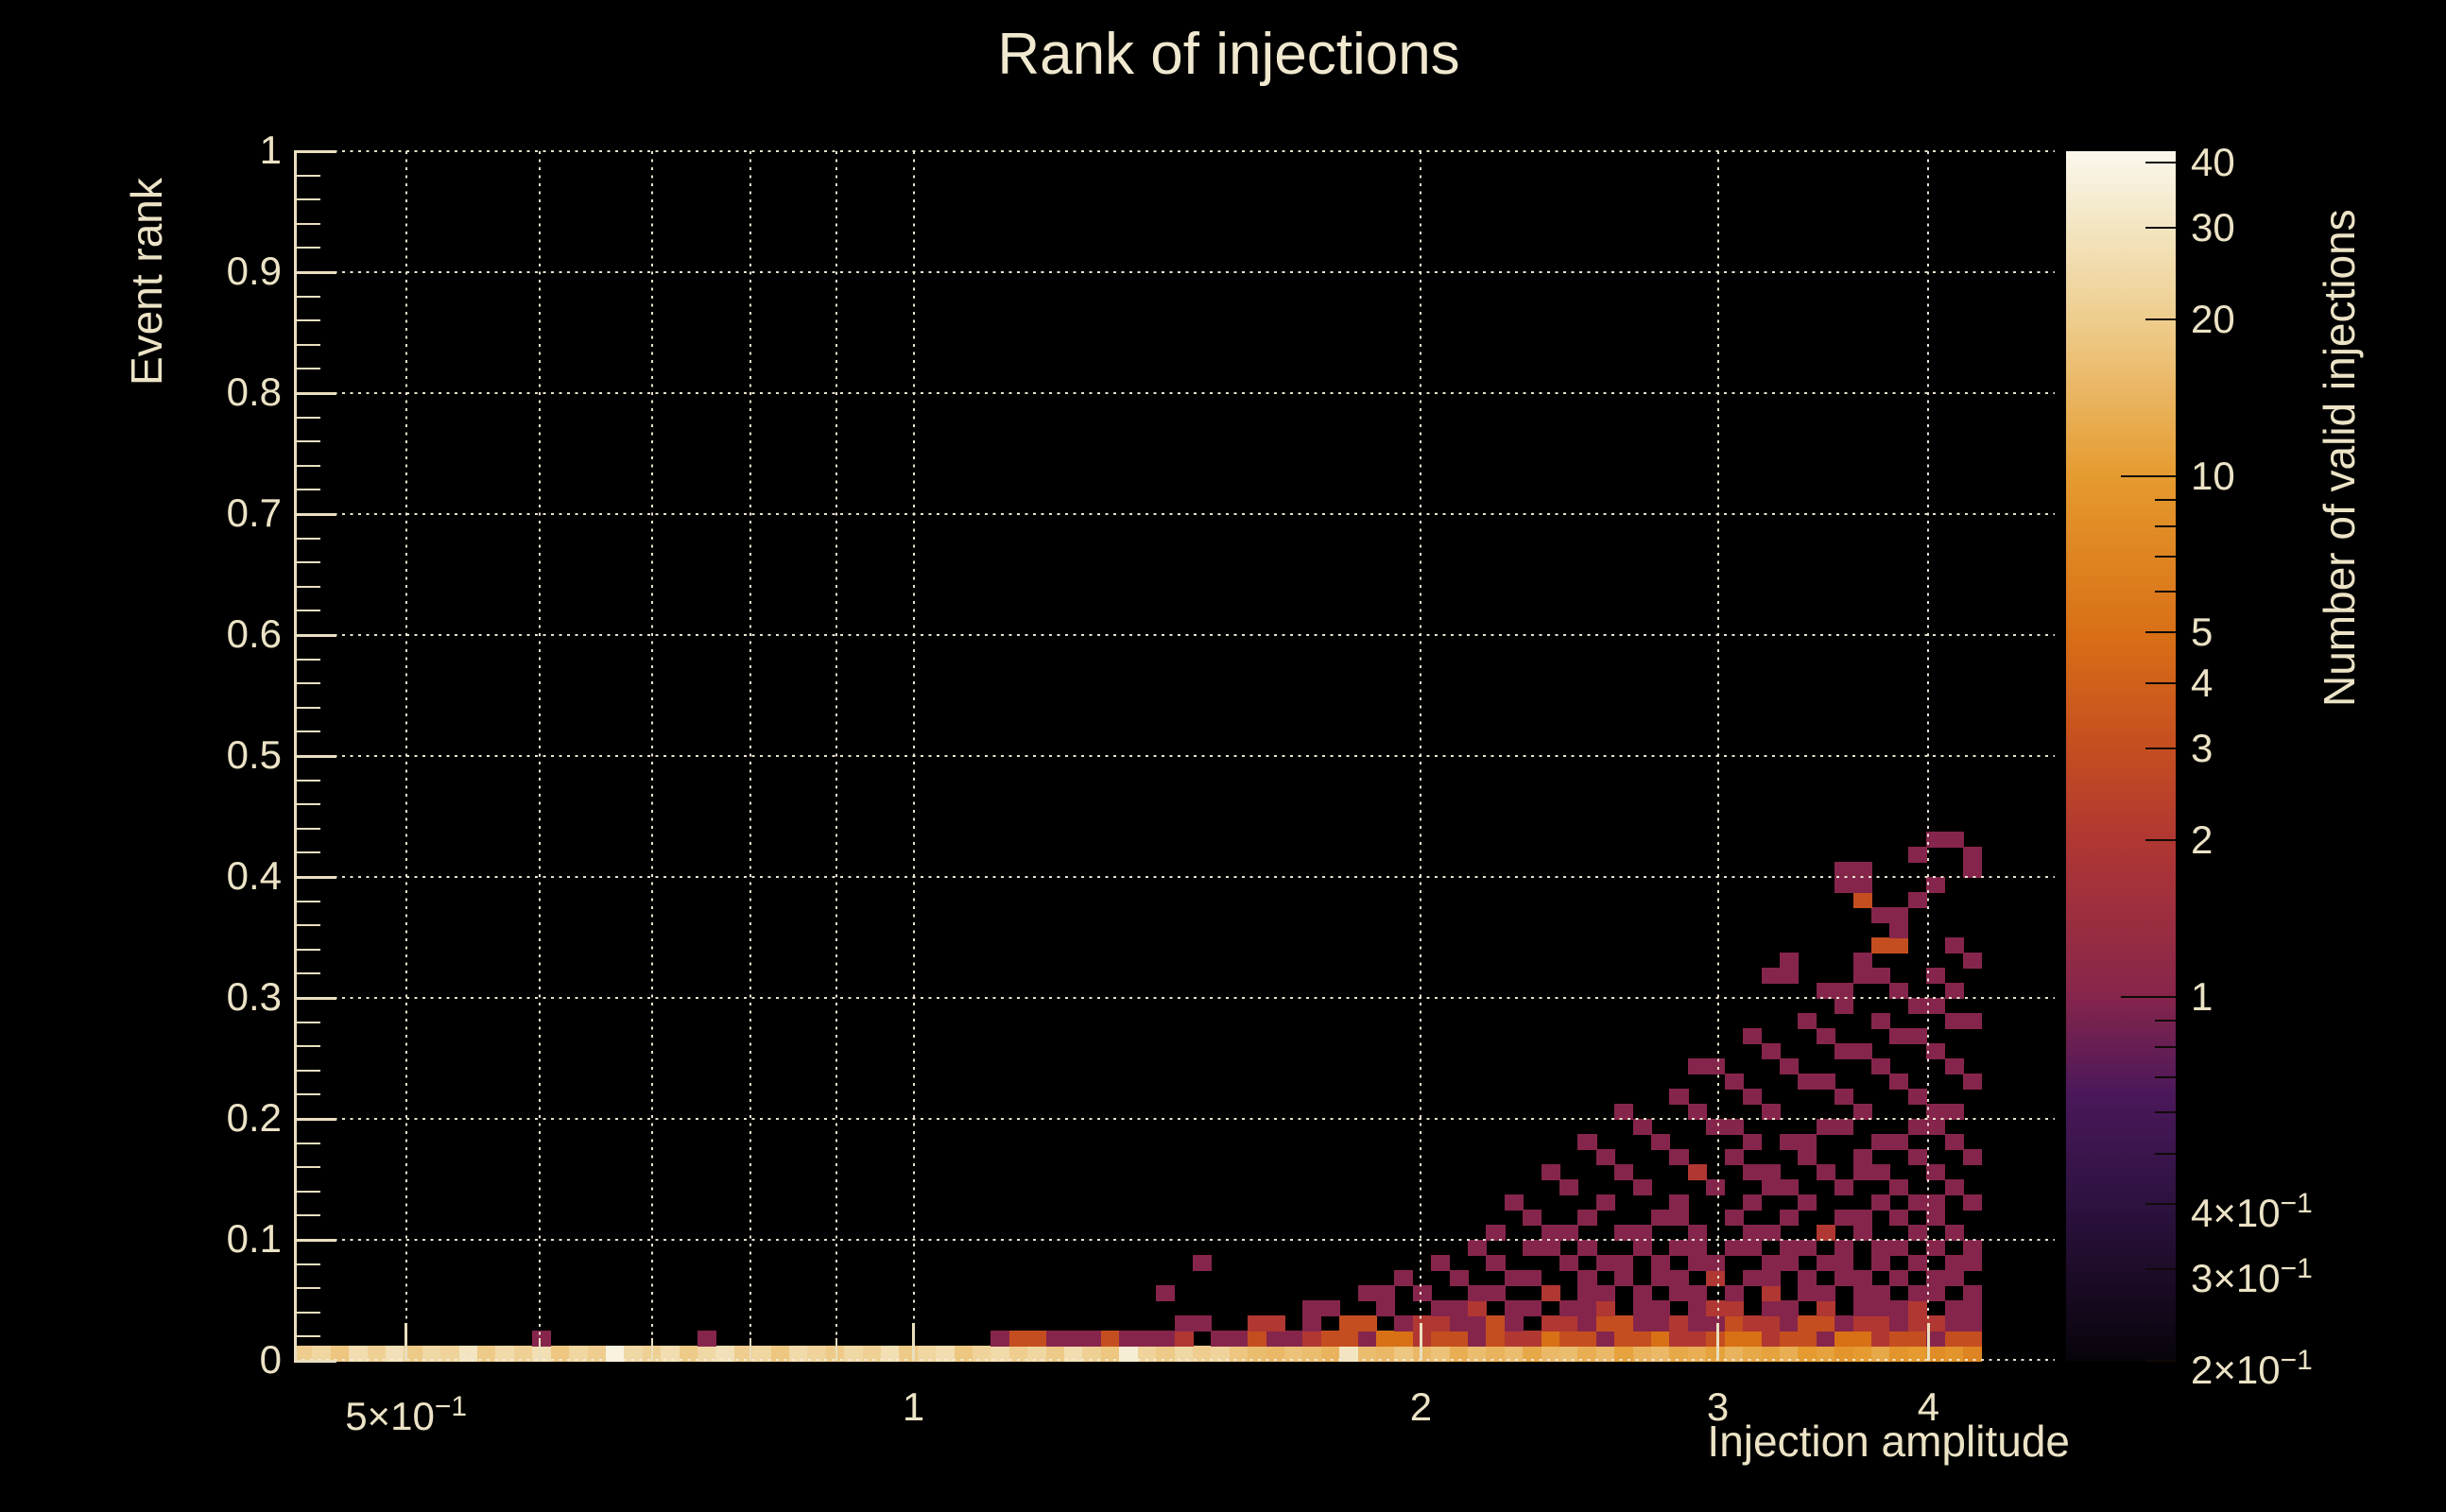 This screenshot has width=2446, height=1512. What do you see at coordinates (1174, 1360) in the screenshot?
I see `x-axis-baseline` at bounding box center [1174, 1360].